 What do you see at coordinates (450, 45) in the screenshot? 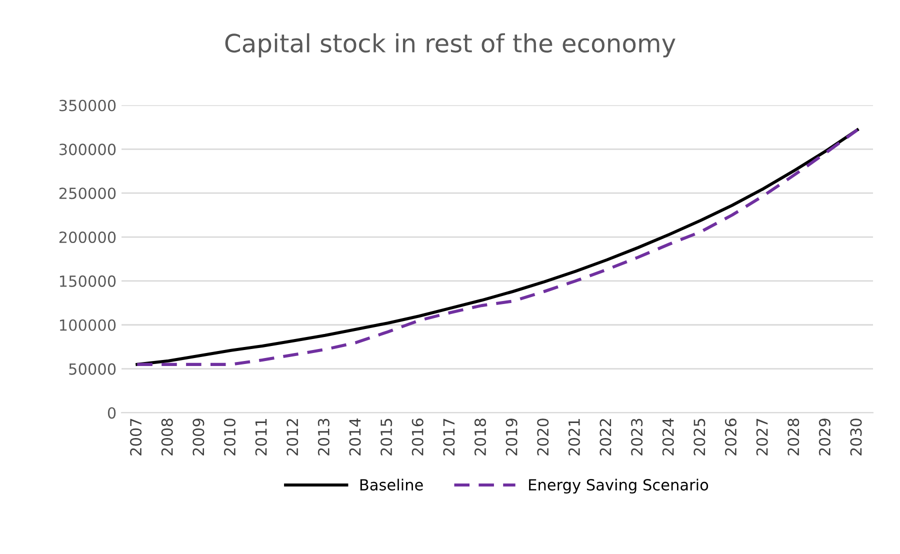
I see `chart-title: Capital stock in rest of the economy` at bounding box center [450, 45].